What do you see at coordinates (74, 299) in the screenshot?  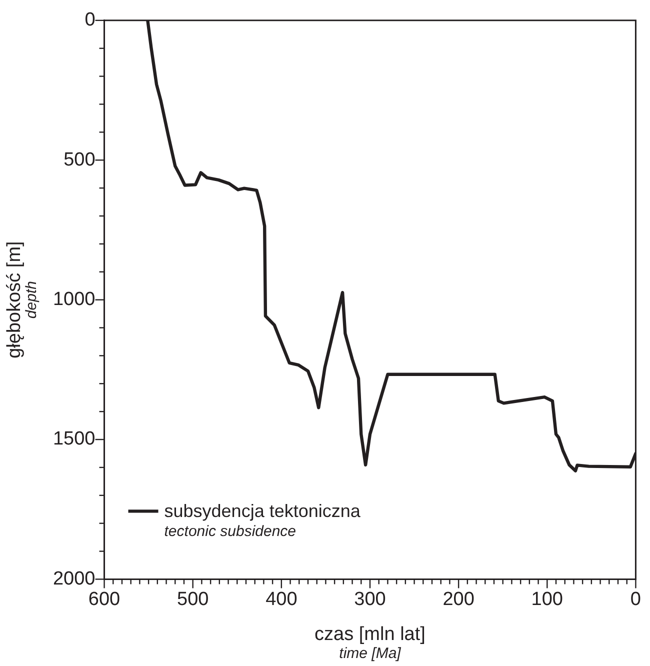 I see `y-tick-label: 1000` at bounding box center [74, 299].